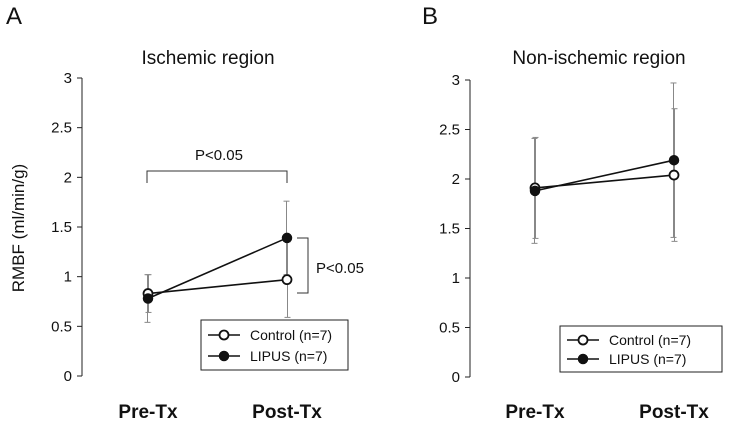 The image size is (745, 423). Describe the element at coordinates (68, 177) in the screenshot. I see `panel-a-y-tick-label: 2` at that location.